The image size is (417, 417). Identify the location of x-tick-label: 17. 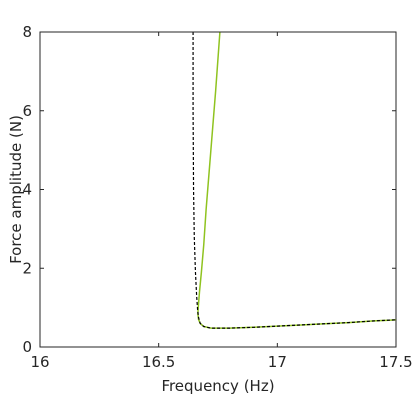
(277, 362).